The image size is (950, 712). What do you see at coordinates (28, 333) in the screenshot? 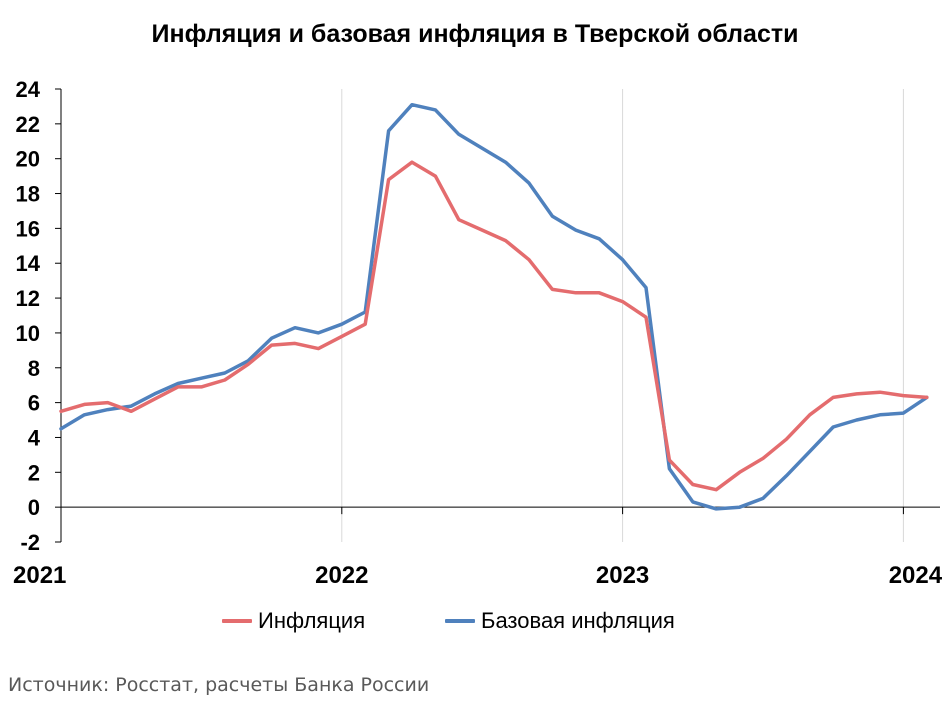
I see `y-tick-label-10: 10` at bounding box center [28, 333].